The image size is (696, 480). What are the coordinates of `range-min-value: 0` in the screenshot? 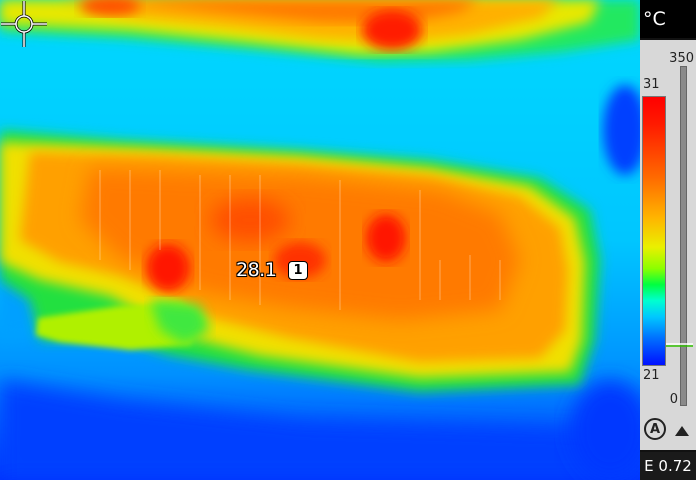 It's located at (674, 400).